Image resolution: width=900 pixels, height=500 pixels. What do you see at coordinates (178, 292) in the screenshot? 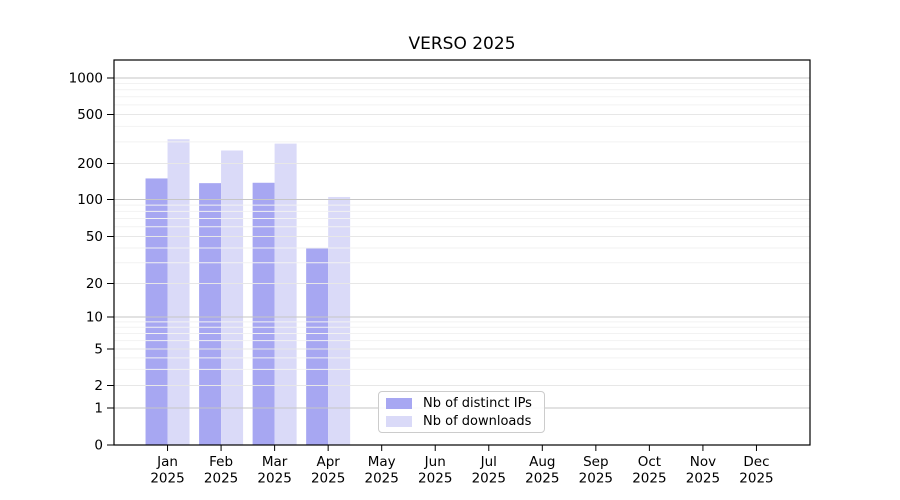
I see `bar-jan-series1` at bounding box center [178, 292].